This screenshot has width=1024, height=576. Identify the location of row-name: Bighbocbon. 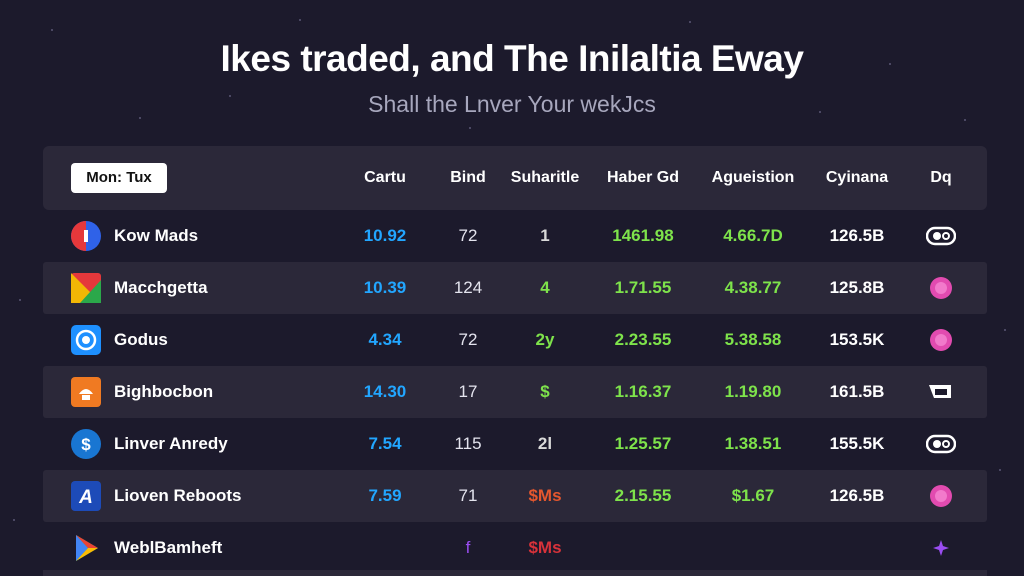
(164, 391).